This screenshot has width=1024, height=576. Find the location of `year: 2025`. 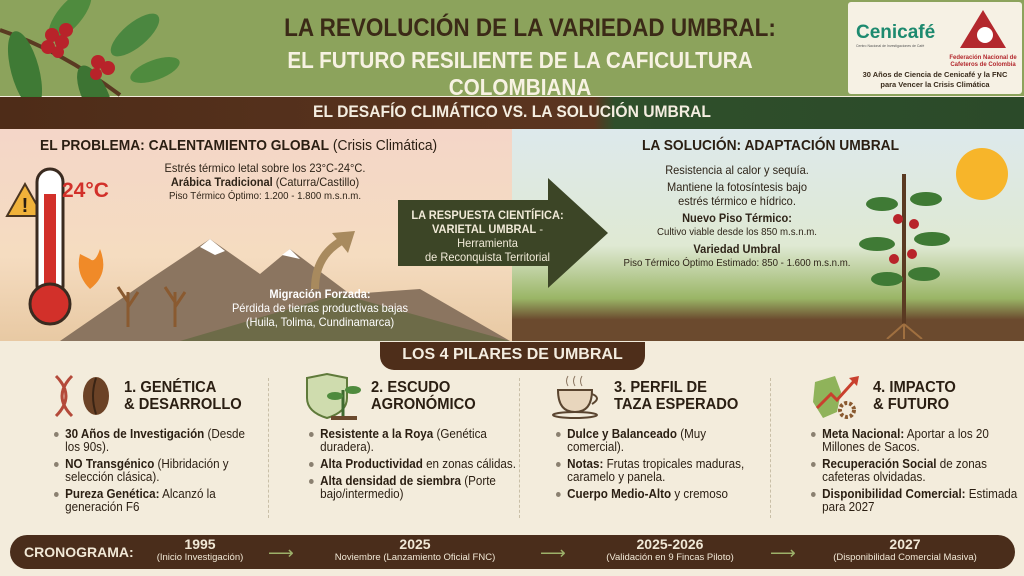

year: 2025 is located at coordinates (415, 544).